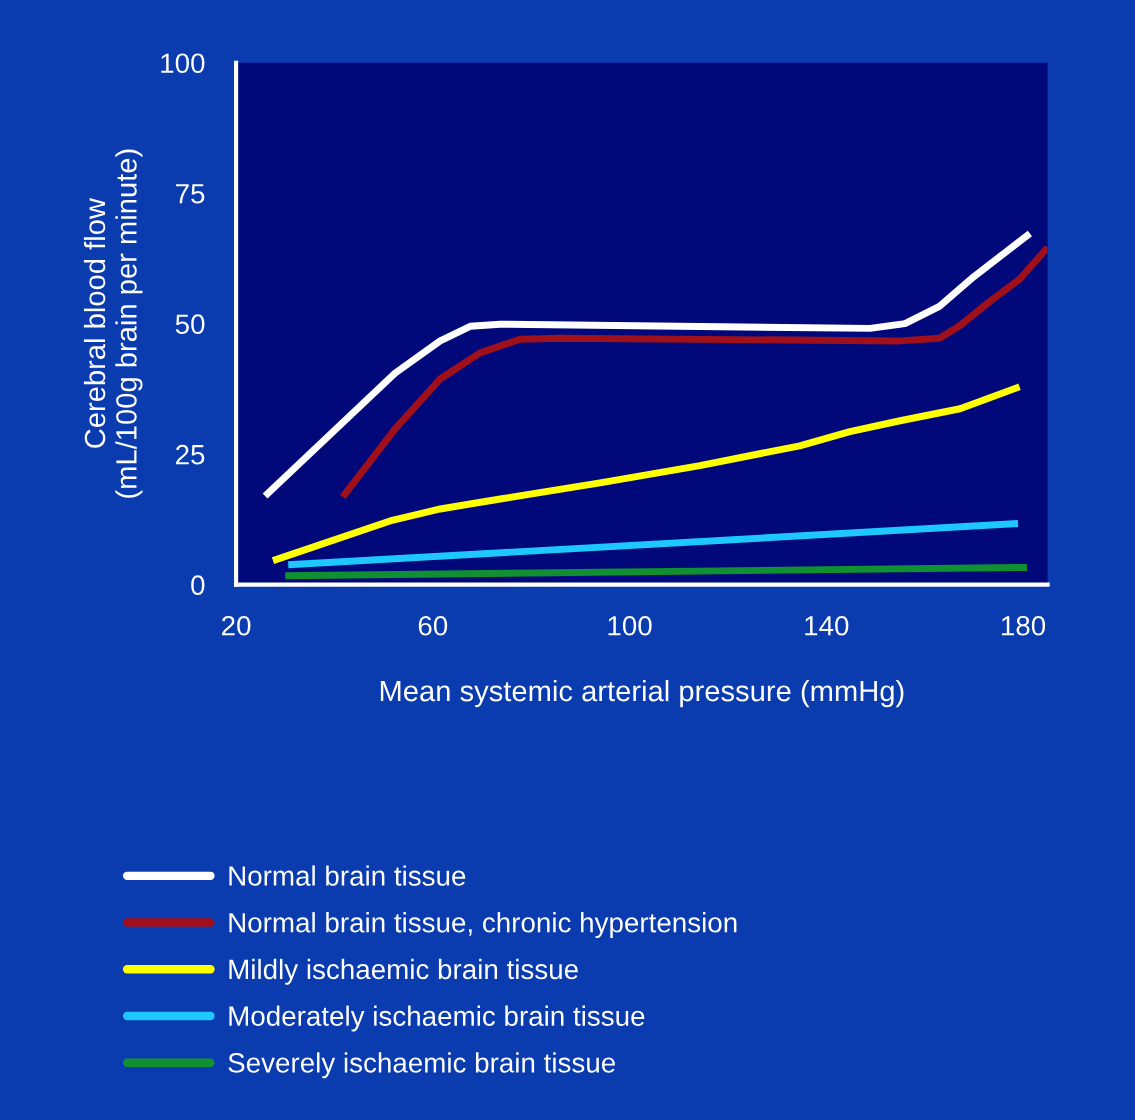 This screenshot has width=1135, height=1120. I want to click on x-tick-label: 20, so click(236, 625).